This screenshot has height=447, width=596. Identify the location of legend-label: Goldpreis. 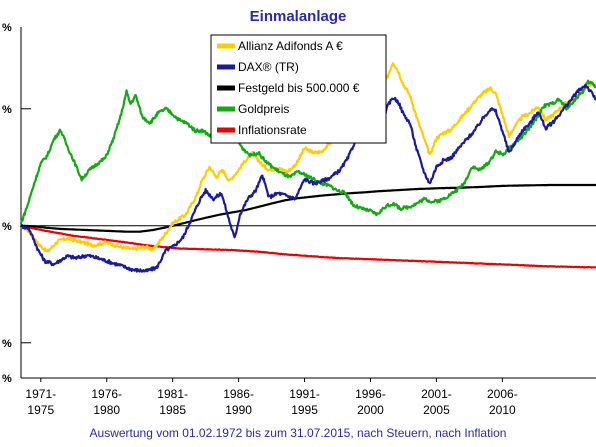
(263, 109).